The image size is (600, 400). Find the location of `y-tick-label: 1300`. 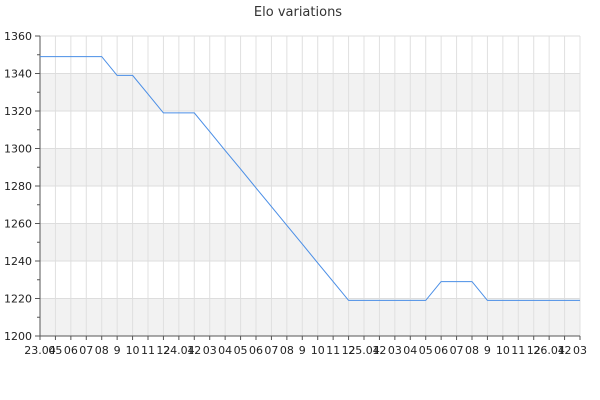

y-tick-label: 1300 is located at coordinates (18, 149).